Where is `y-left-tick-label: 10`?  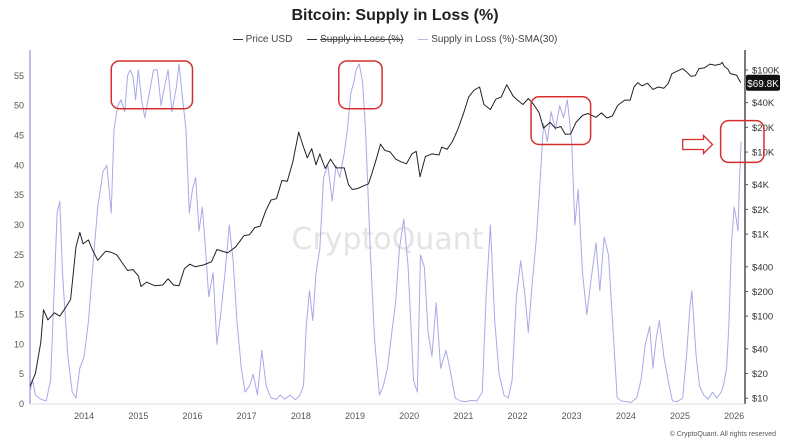
y-left-tick-label: 10 is located at coordinates (19, 344).